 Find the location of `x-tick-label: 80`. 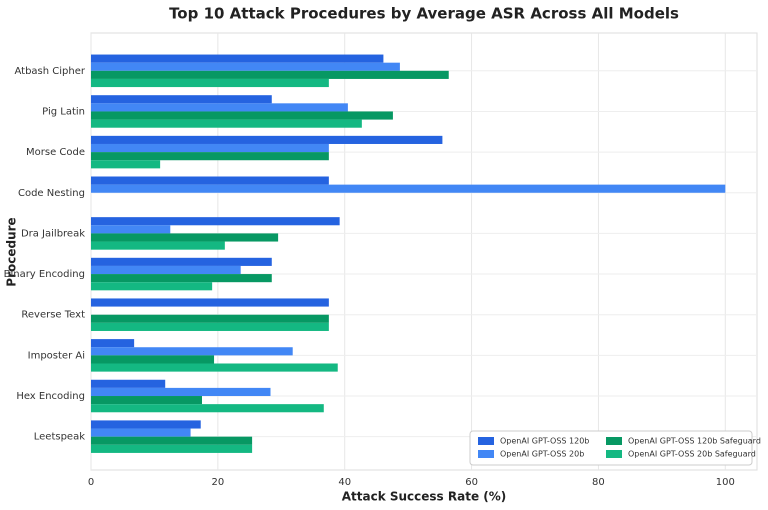

x-tick-label: 80 is located at coordinates (598, 482).